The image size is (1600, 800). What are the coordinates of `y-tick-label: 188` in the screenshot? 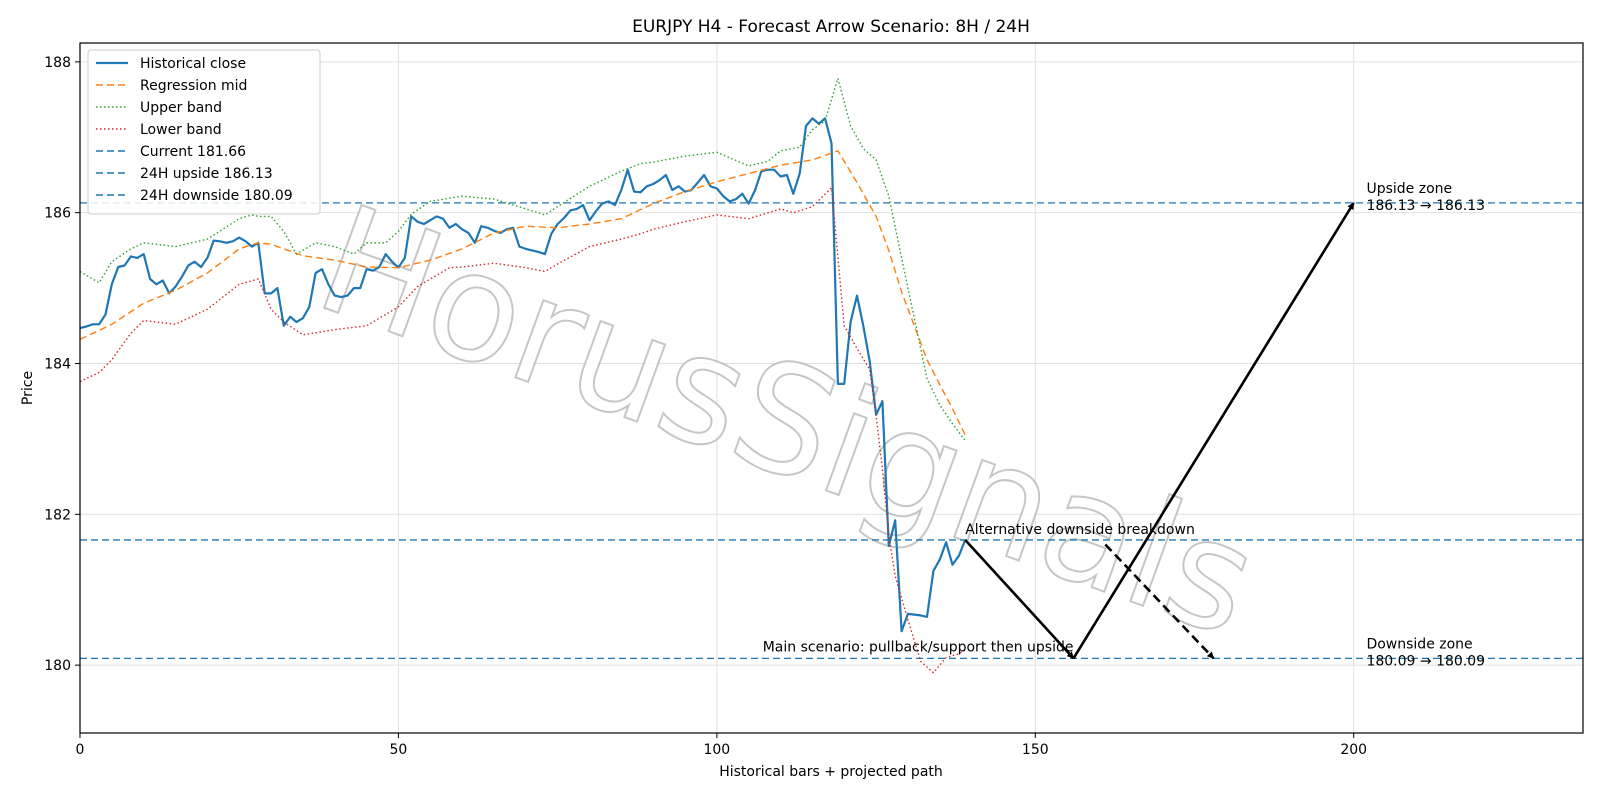 It's located at (57, 63).